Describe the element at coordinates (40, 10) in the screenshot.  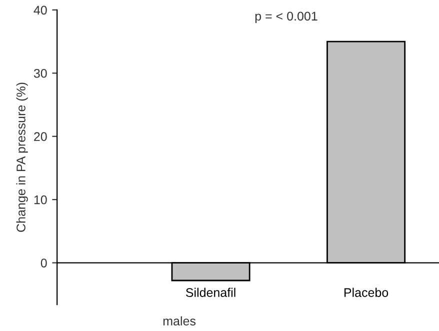
I see `y-tick-label: 40` at that location.